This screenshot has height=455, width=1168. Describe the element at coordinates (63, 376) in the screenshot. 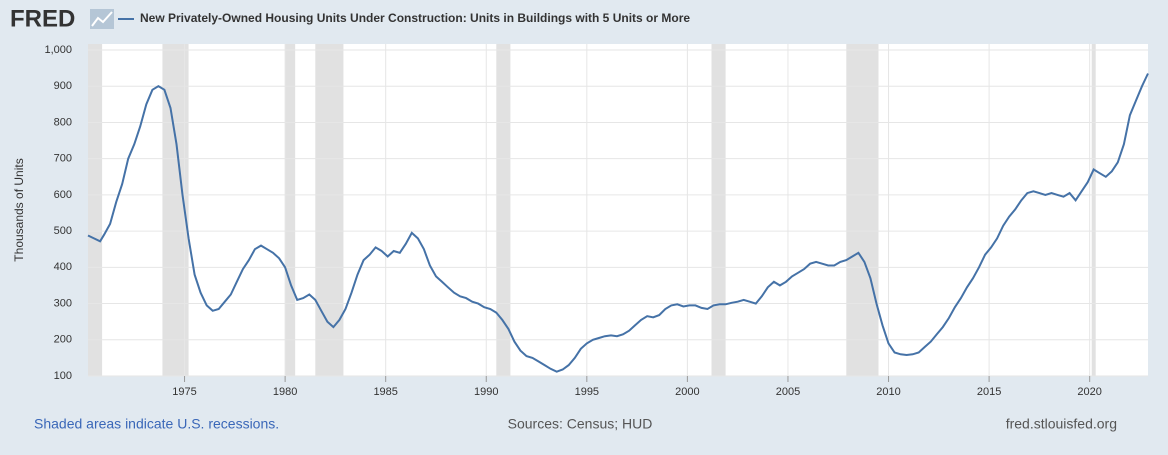

I see `y-tick-label: 100` at that location.